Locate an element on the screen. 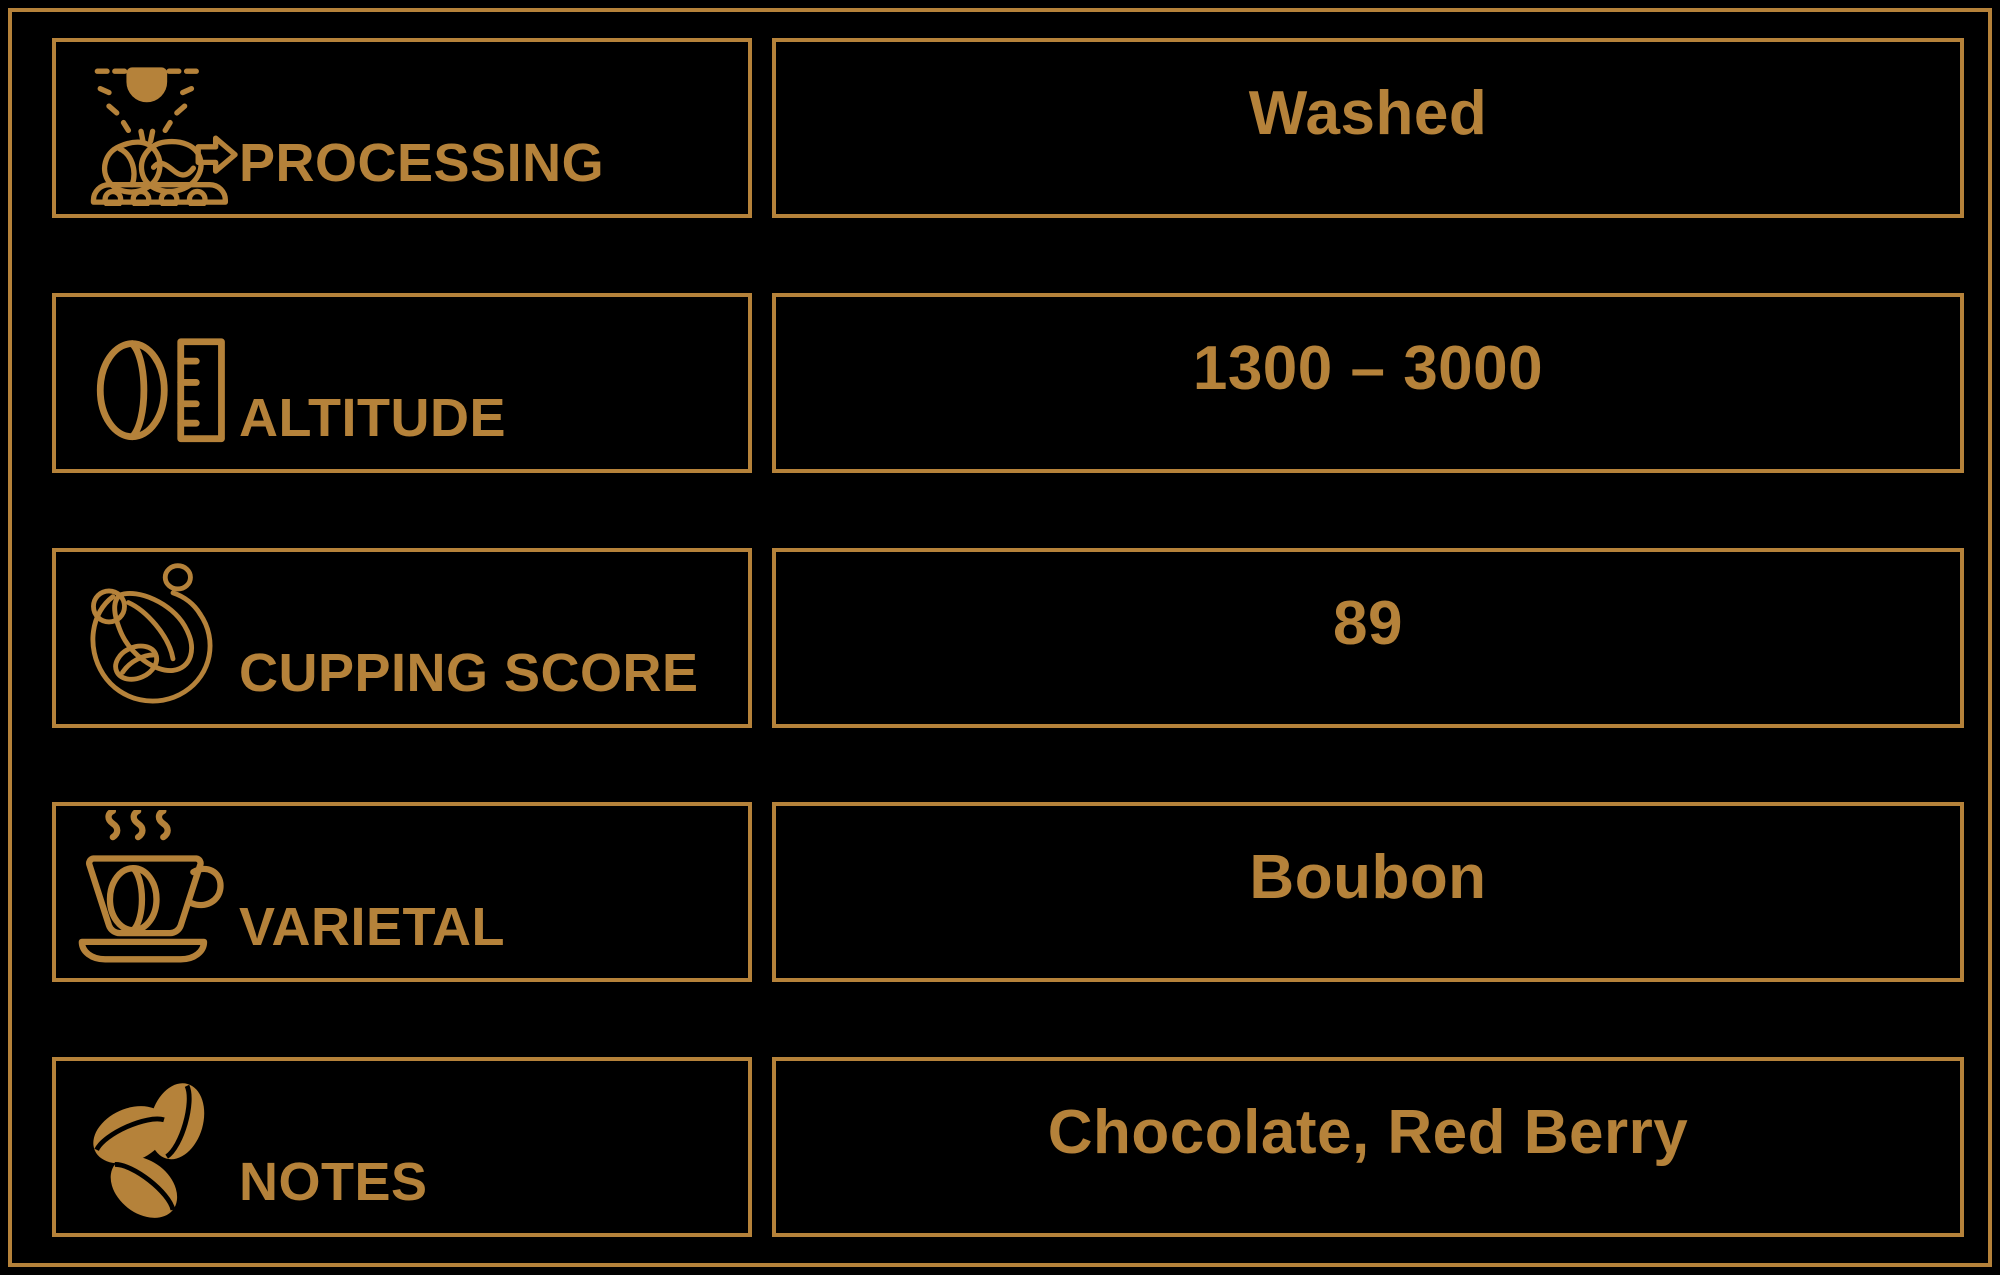 This screenshot has height=1275, width=2000. three-coffee-beans-icon is located at coordinates (156, 1145).